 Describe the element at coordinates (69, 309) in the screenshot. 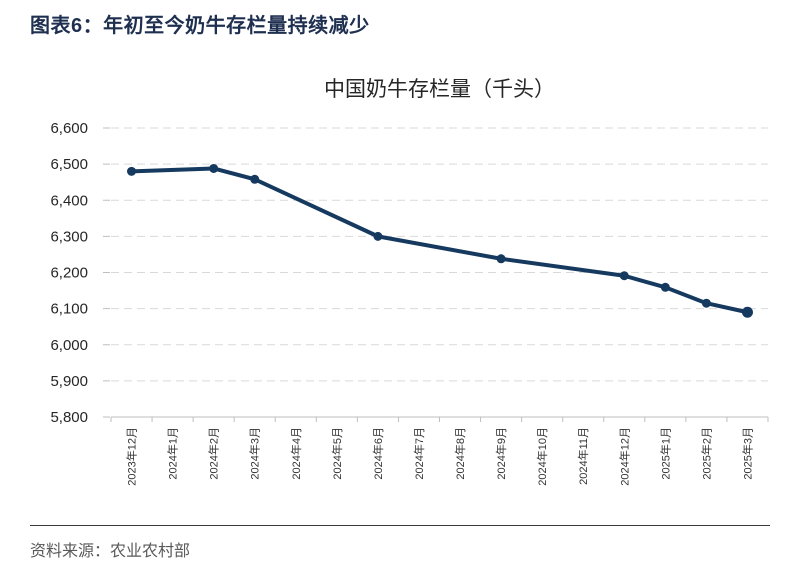

I see `y-tick-label: 6,100` at that location.